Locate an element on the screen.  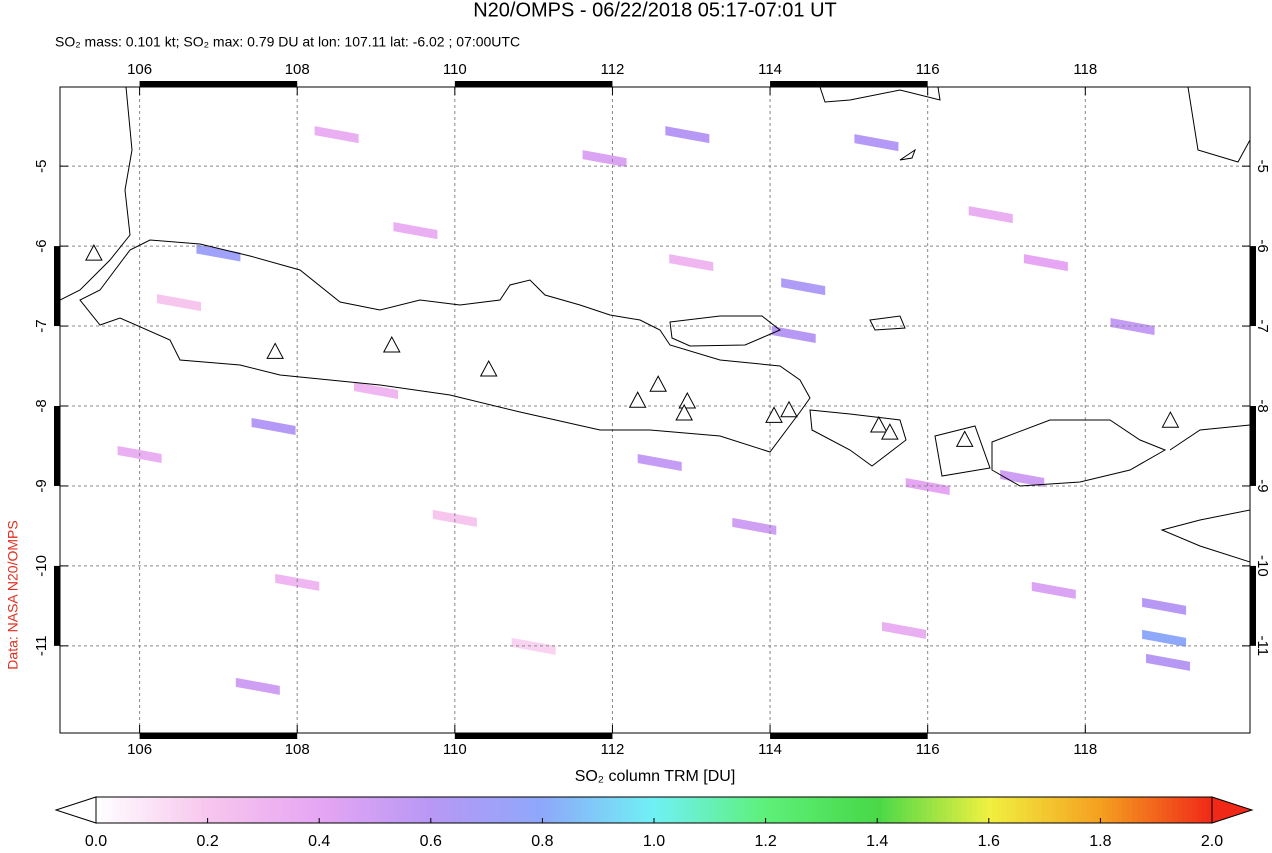
x-tick-label: 108 is located at coordinates (297, 69).